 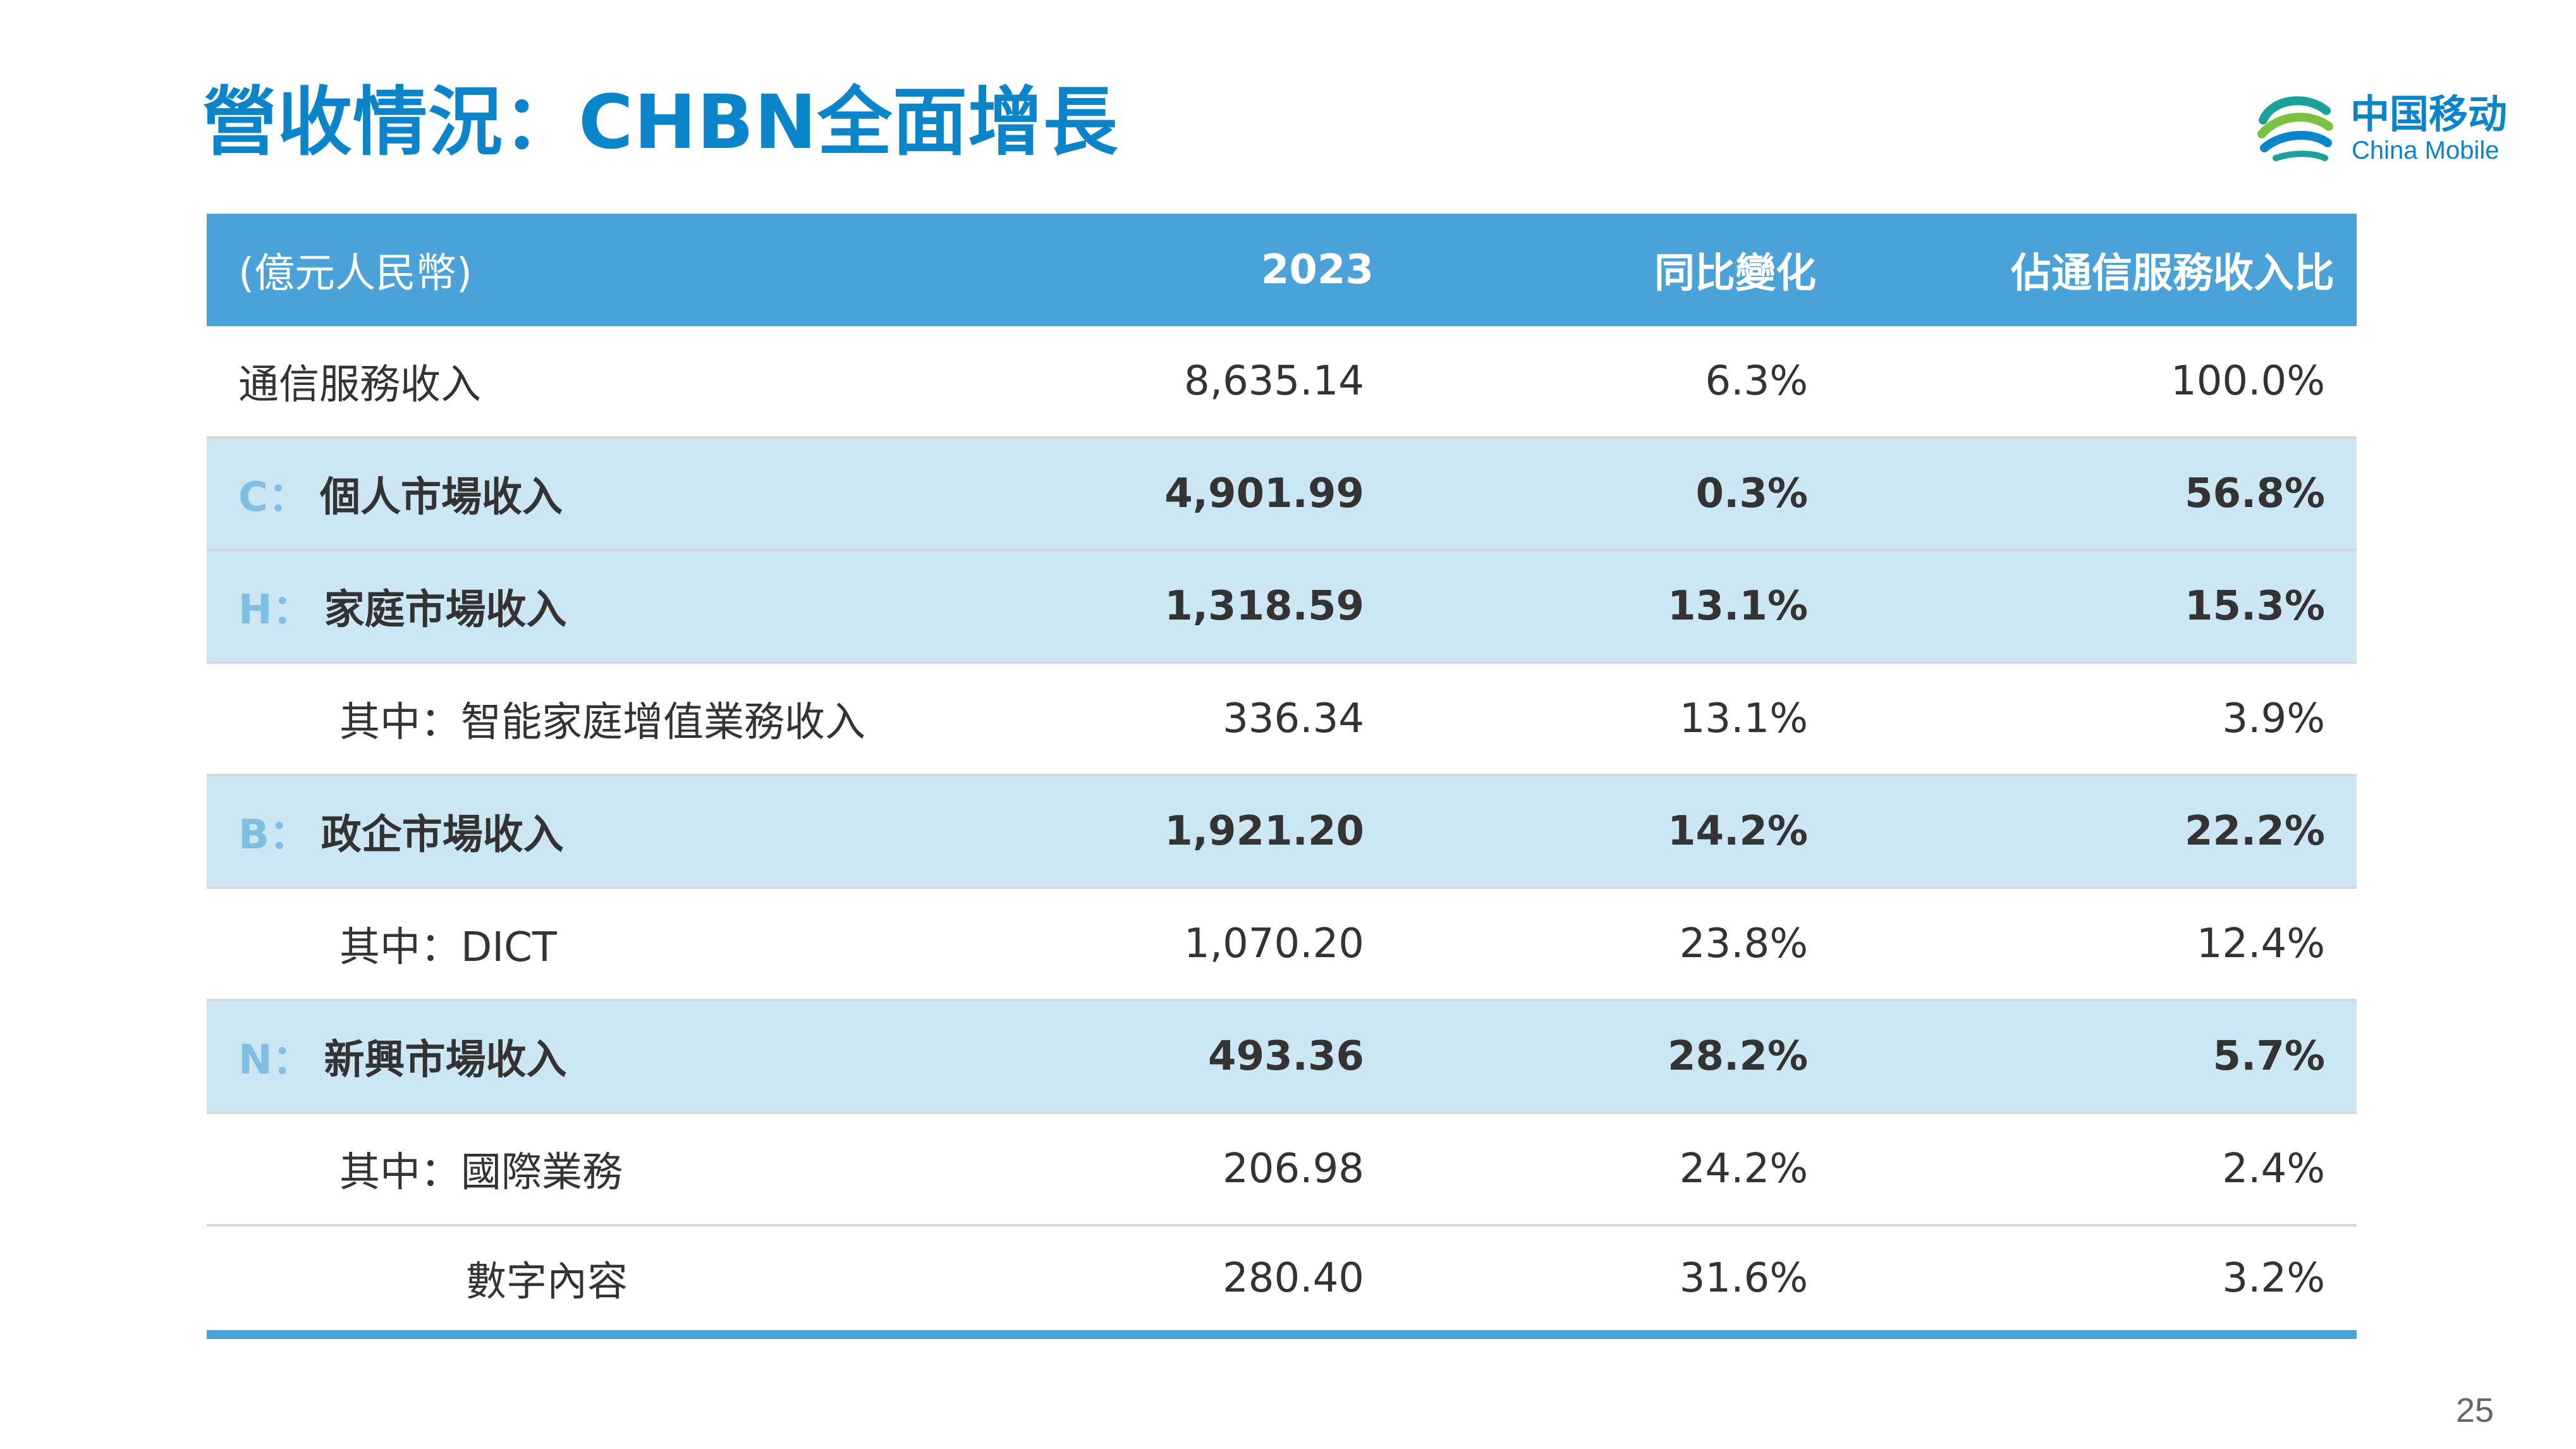 I want to click on table-row: H： 家庭市場收入 1,318.59 13.1% 15.3%, so click(x=1282, y=607).